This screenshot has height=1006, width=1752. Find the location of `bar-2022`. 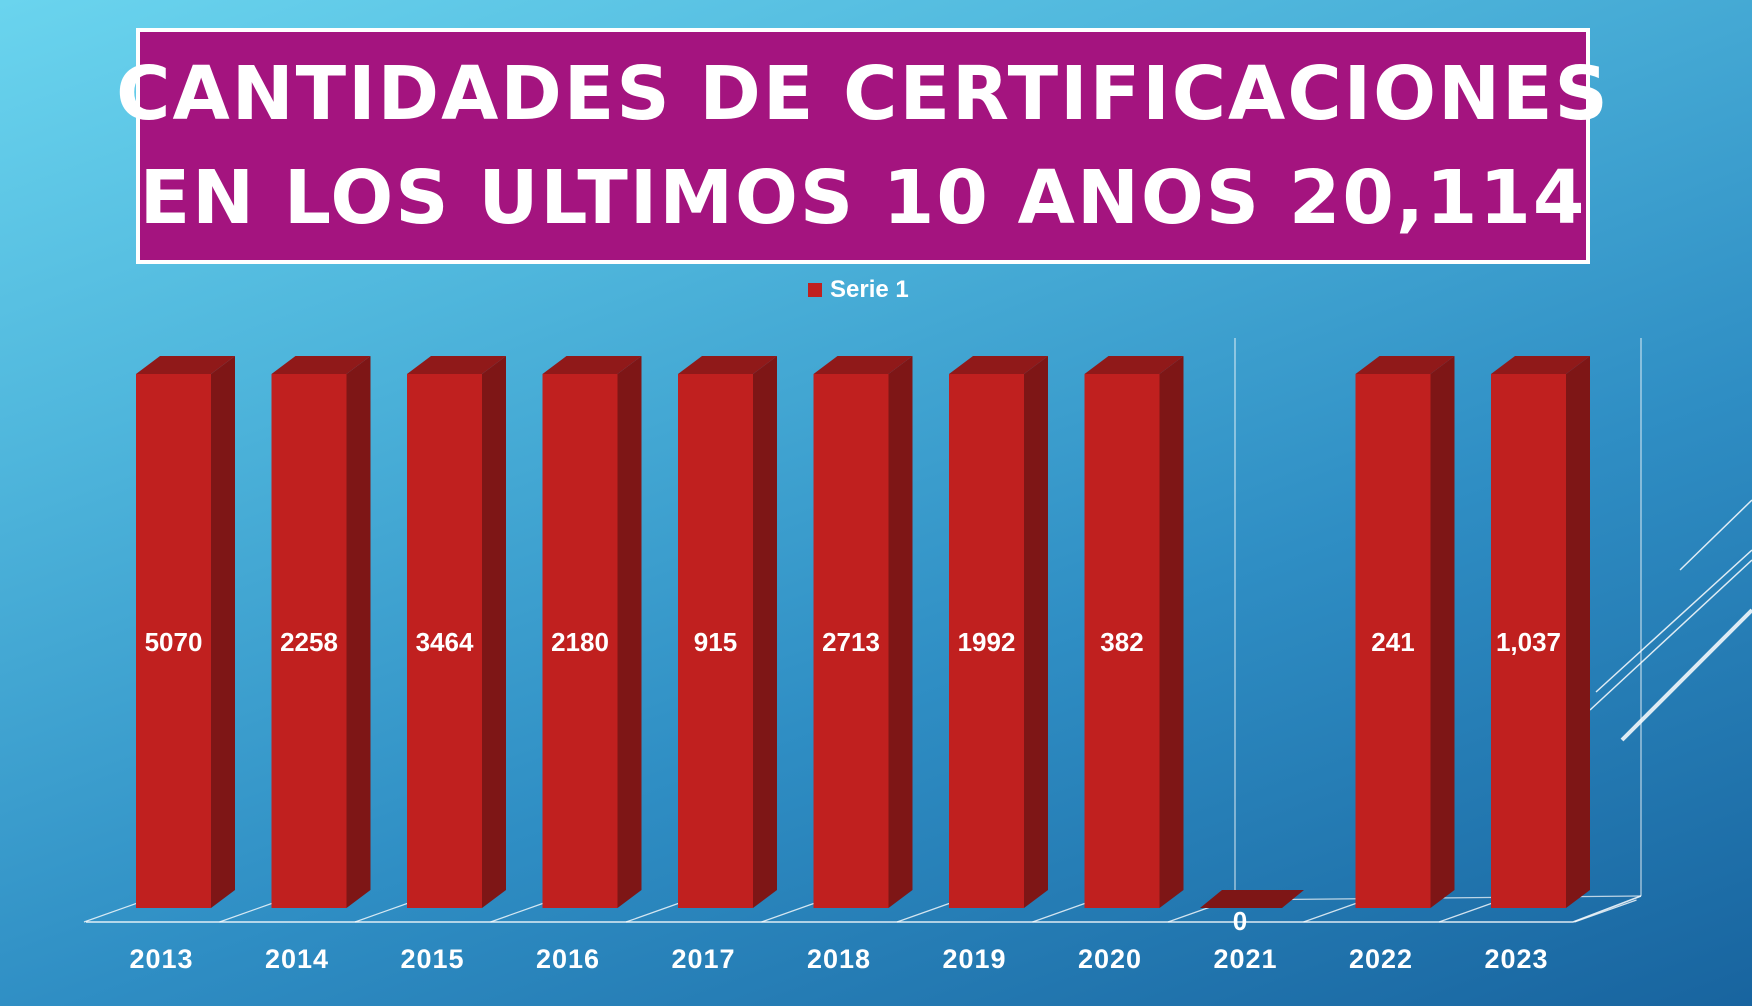

bar-2022 is located at coordinates (1405, 632).